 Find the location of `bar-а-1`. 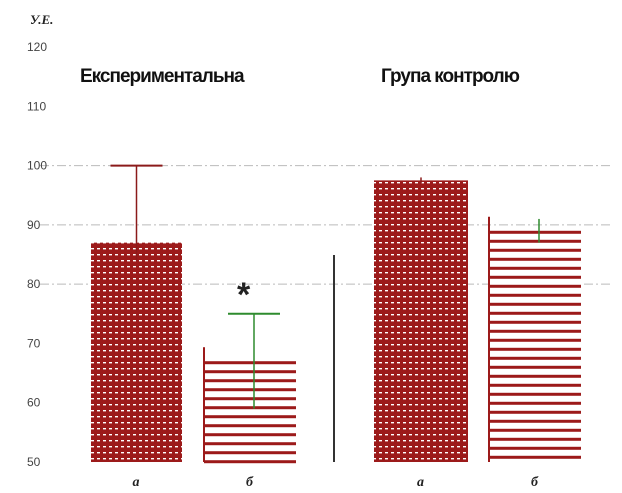

bar-а-1 is located at coordinates (136, 313).